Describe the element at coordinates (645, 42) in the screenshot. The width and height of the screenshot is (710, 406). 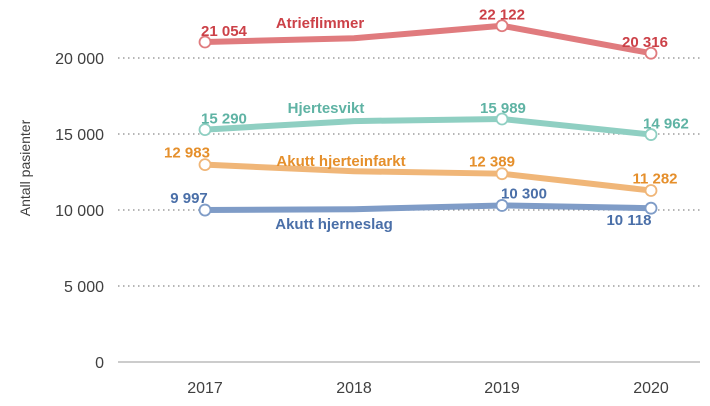
I see `data-label: 20 316` at that location.